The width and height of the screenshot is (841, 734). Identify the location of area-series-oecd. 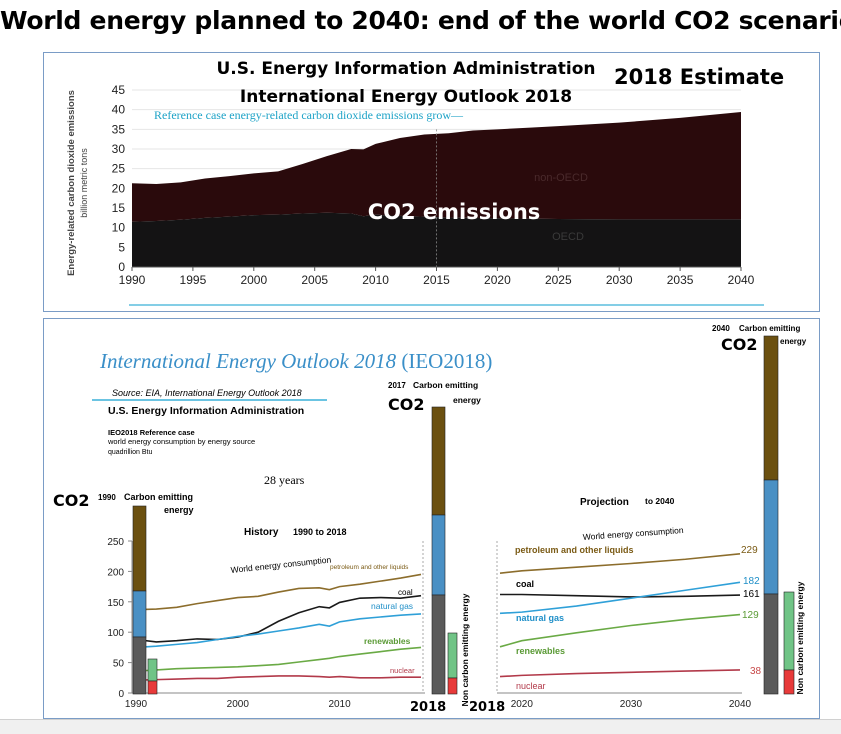
(436, 239).